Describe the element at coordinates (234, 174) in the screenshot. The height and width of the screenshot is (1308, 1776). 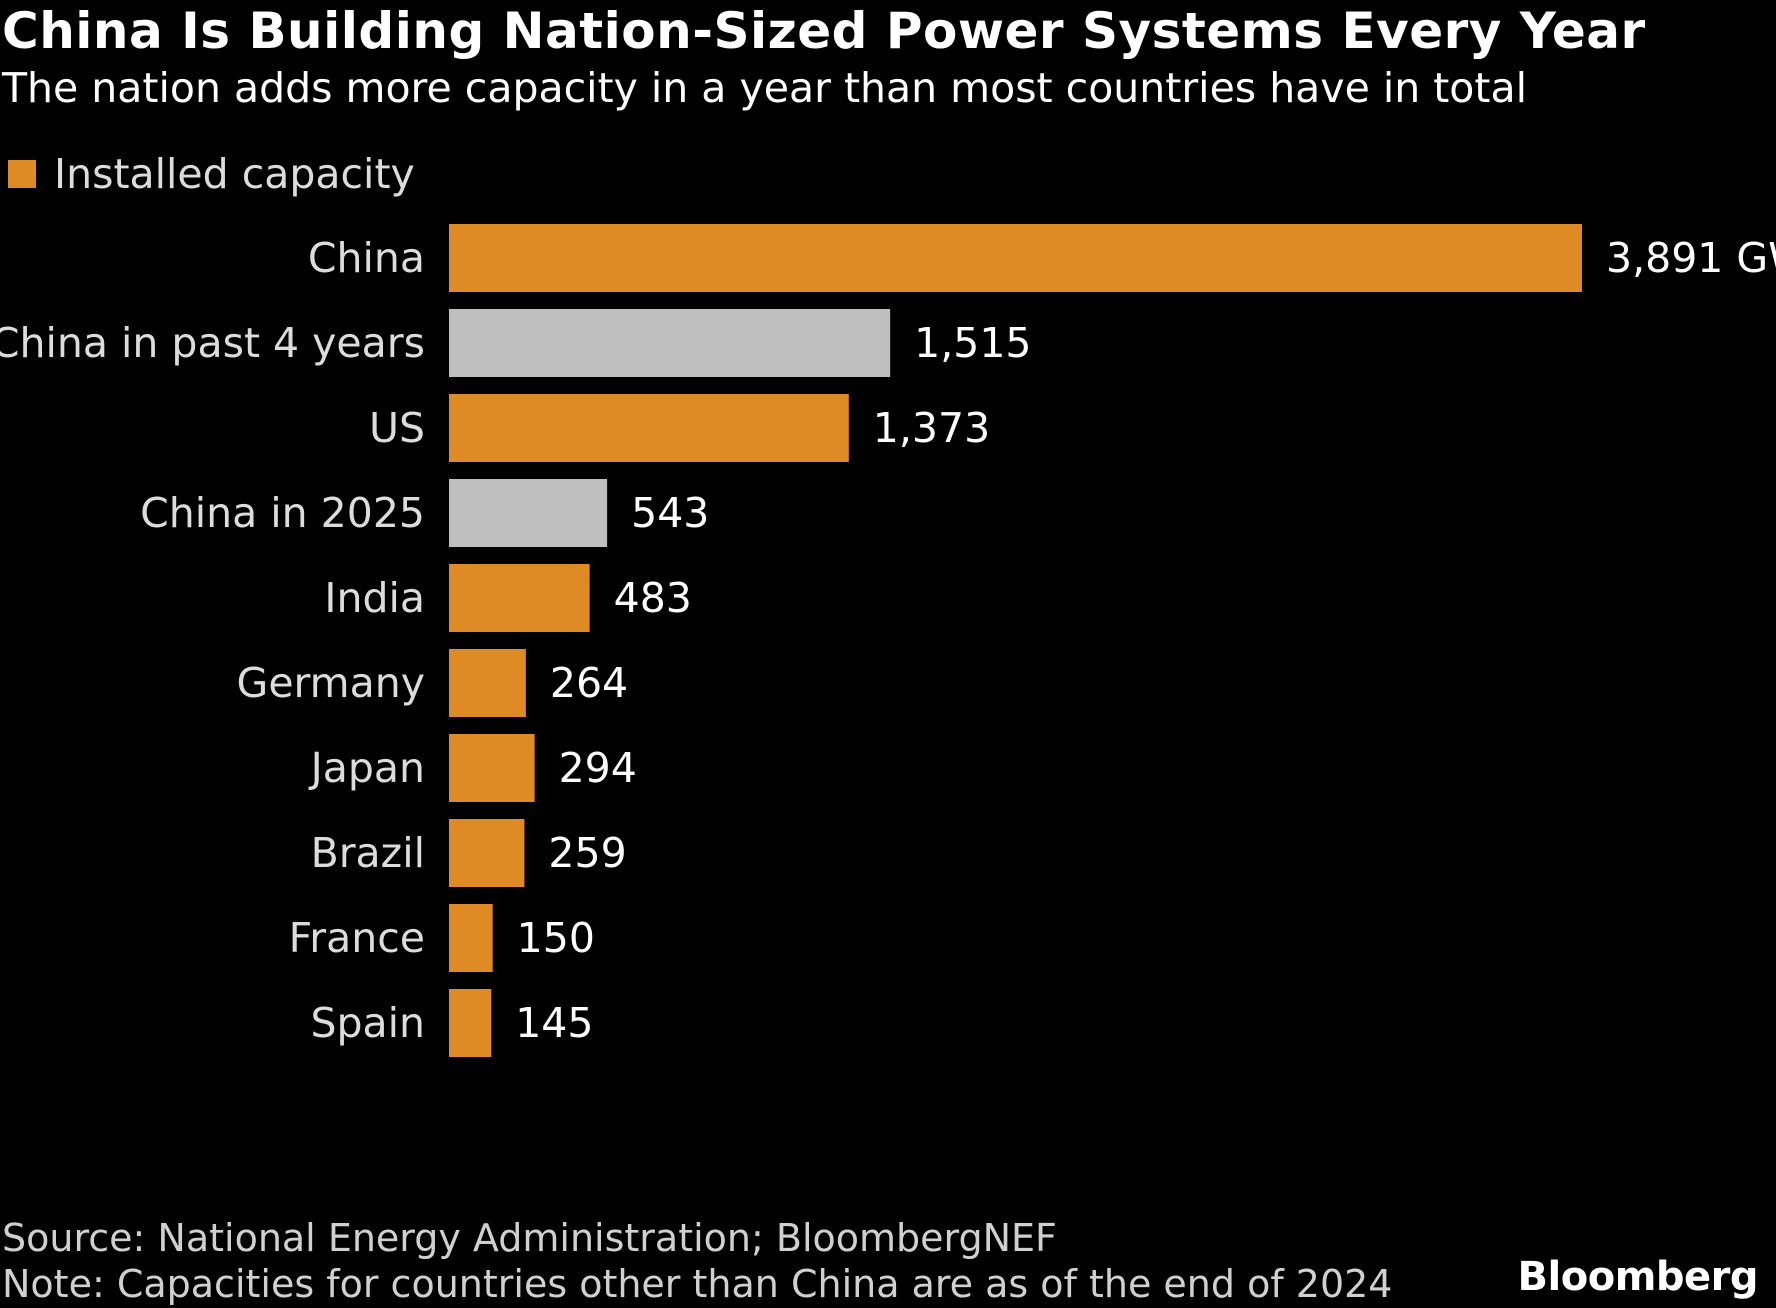
I see `legend-label: Installed capacity` at that location.